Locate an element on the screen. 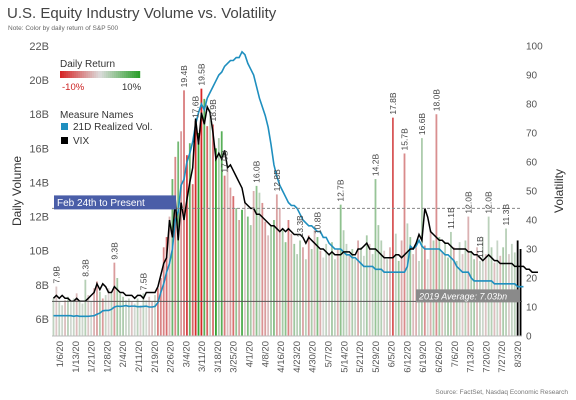  y-tick-label: 10B is located at coordinates (39, 252).